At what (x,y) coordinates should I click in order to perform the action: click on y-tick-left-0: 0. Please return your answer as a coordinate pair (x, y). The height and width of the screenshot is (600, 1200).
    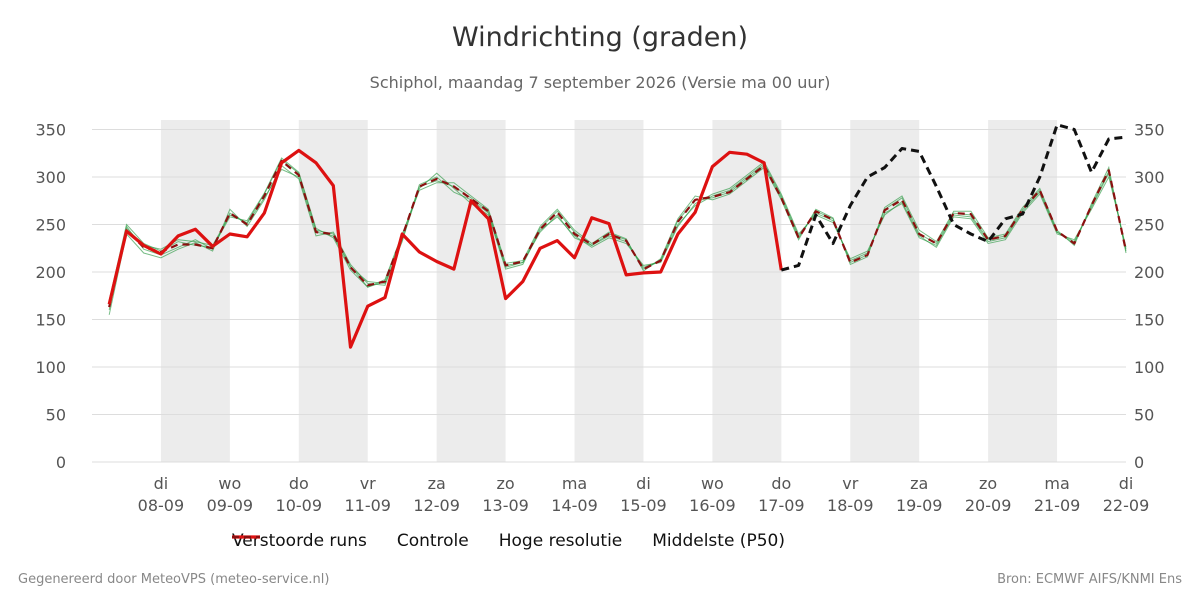
    Looking at the image, I should click on (61, 462).